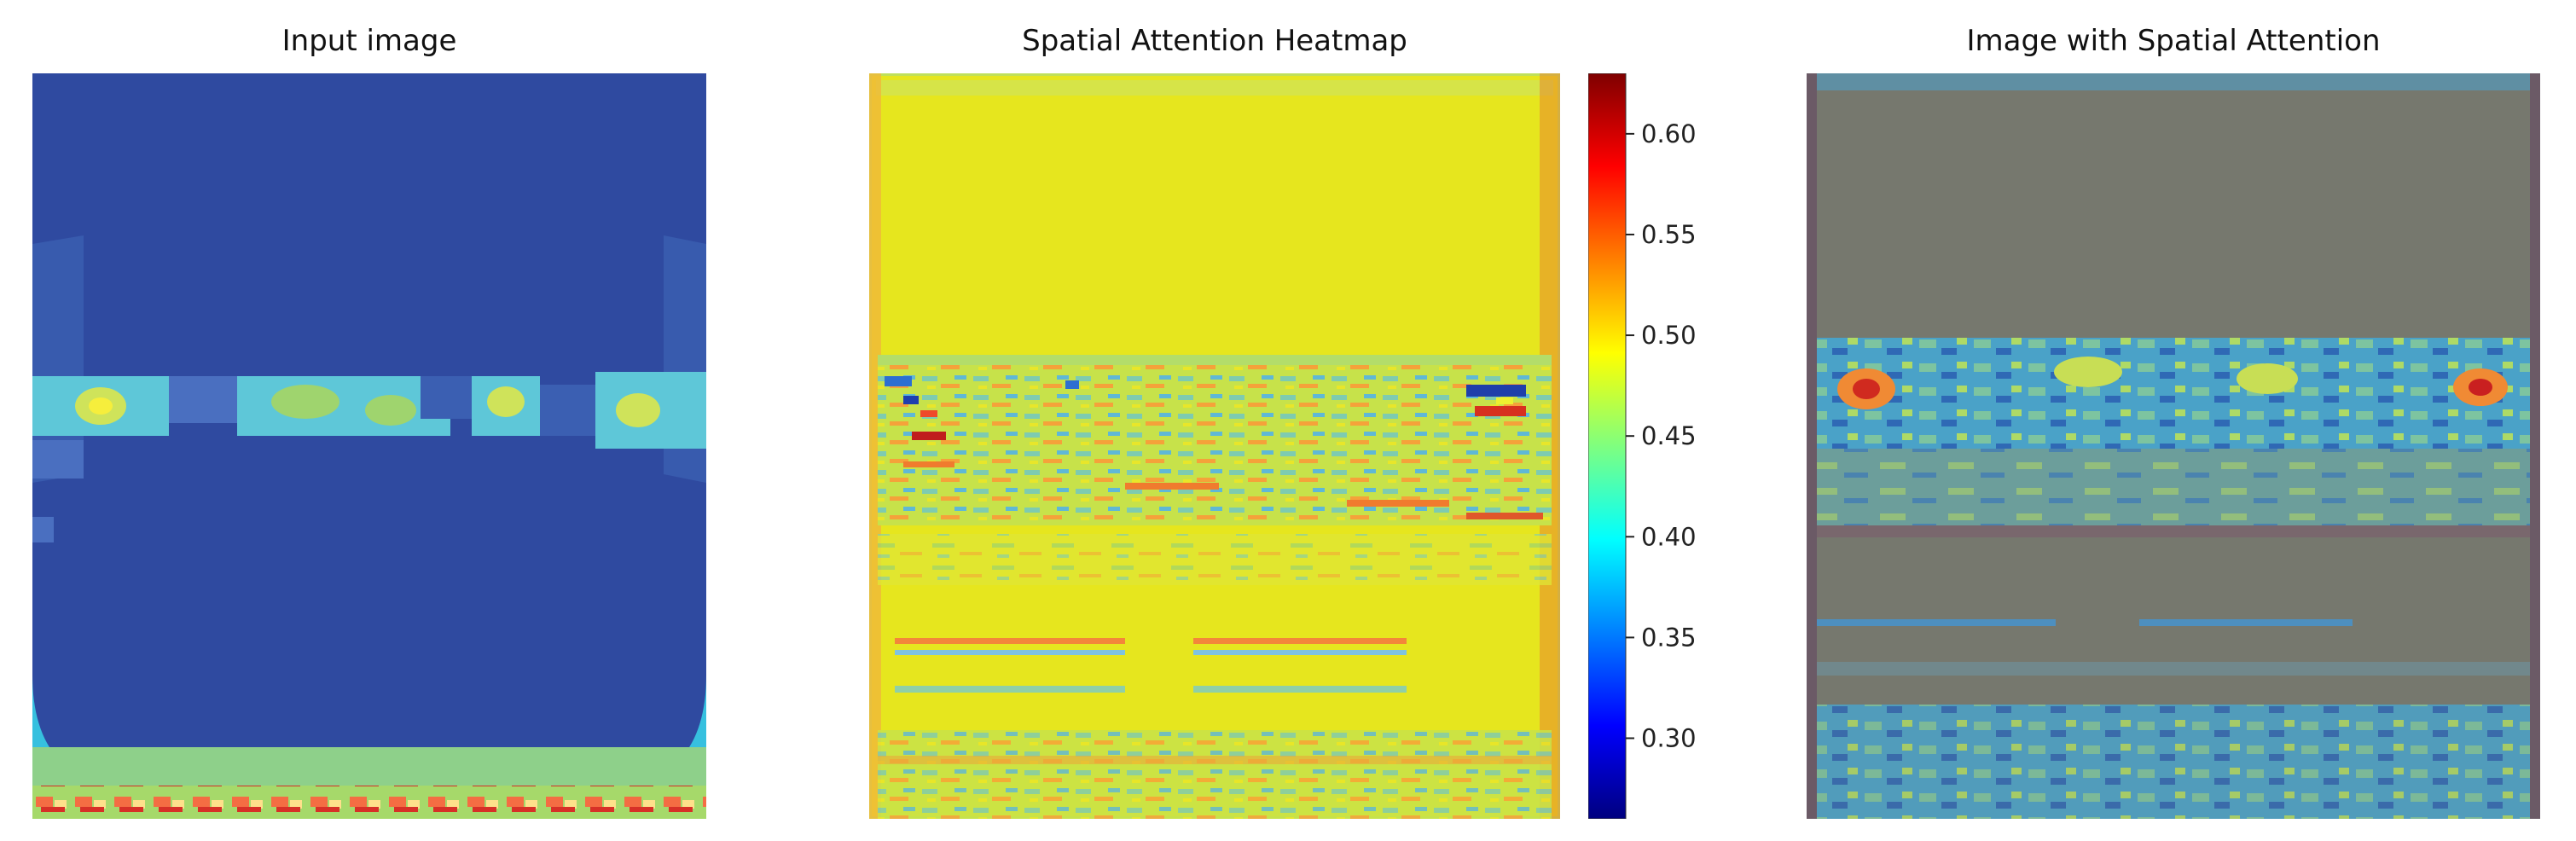  Describe the element at coordinates (1151, 665) in the screenshot. I see `heatmap-horizontal-streaks` at that location.